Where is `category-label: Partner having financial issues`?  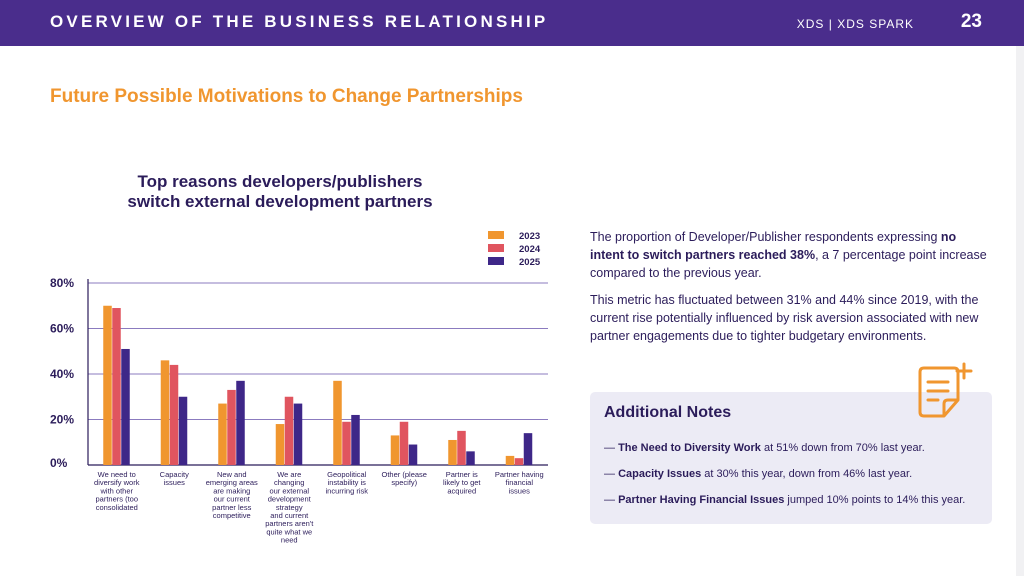 category-label: Partner having financial issues is located at coordinates (519, 482).